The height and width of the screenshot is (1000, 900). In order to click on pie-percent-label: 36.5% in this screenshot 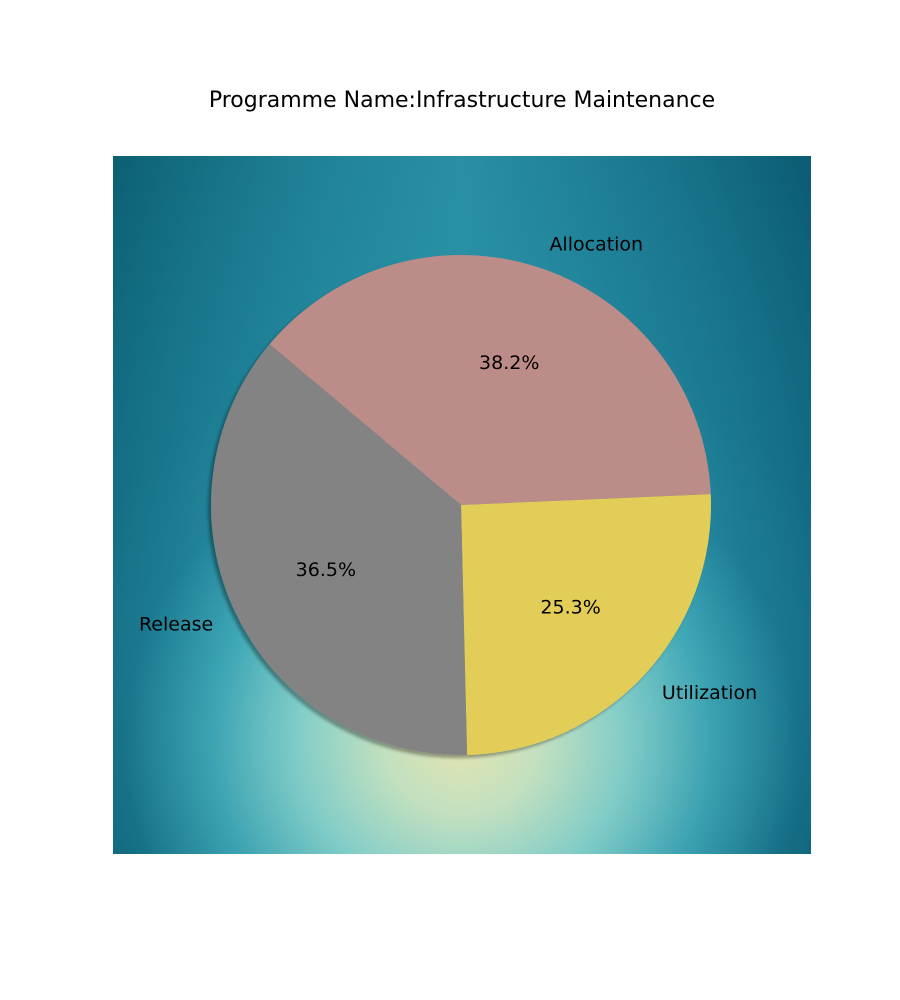, I will do `click(326, 570)`.